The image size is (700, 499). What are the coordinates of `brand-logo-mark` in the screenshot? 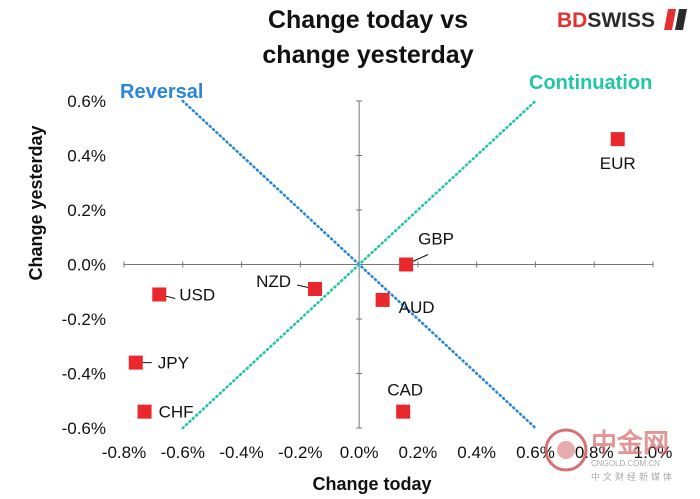 It's located at (675, 19).